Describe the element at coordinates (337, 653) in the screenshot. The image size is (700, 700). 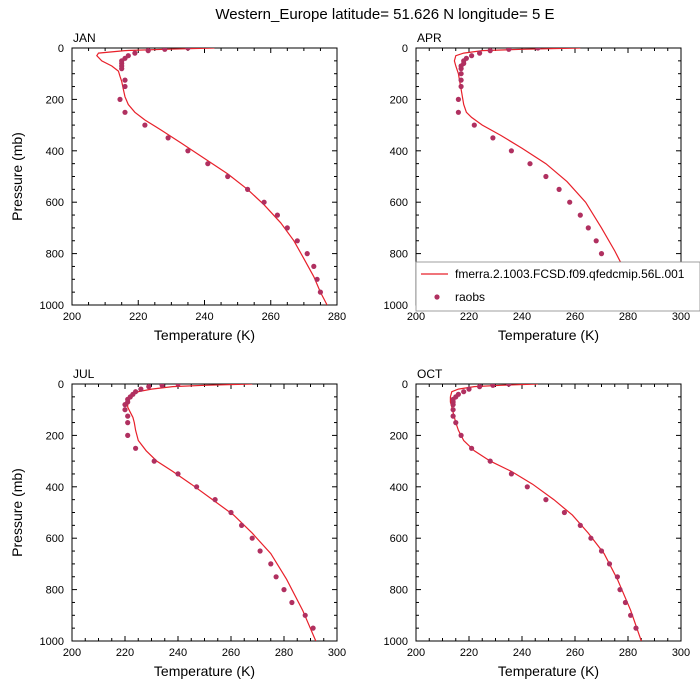
I see `x-tick-label: 300` at that location.